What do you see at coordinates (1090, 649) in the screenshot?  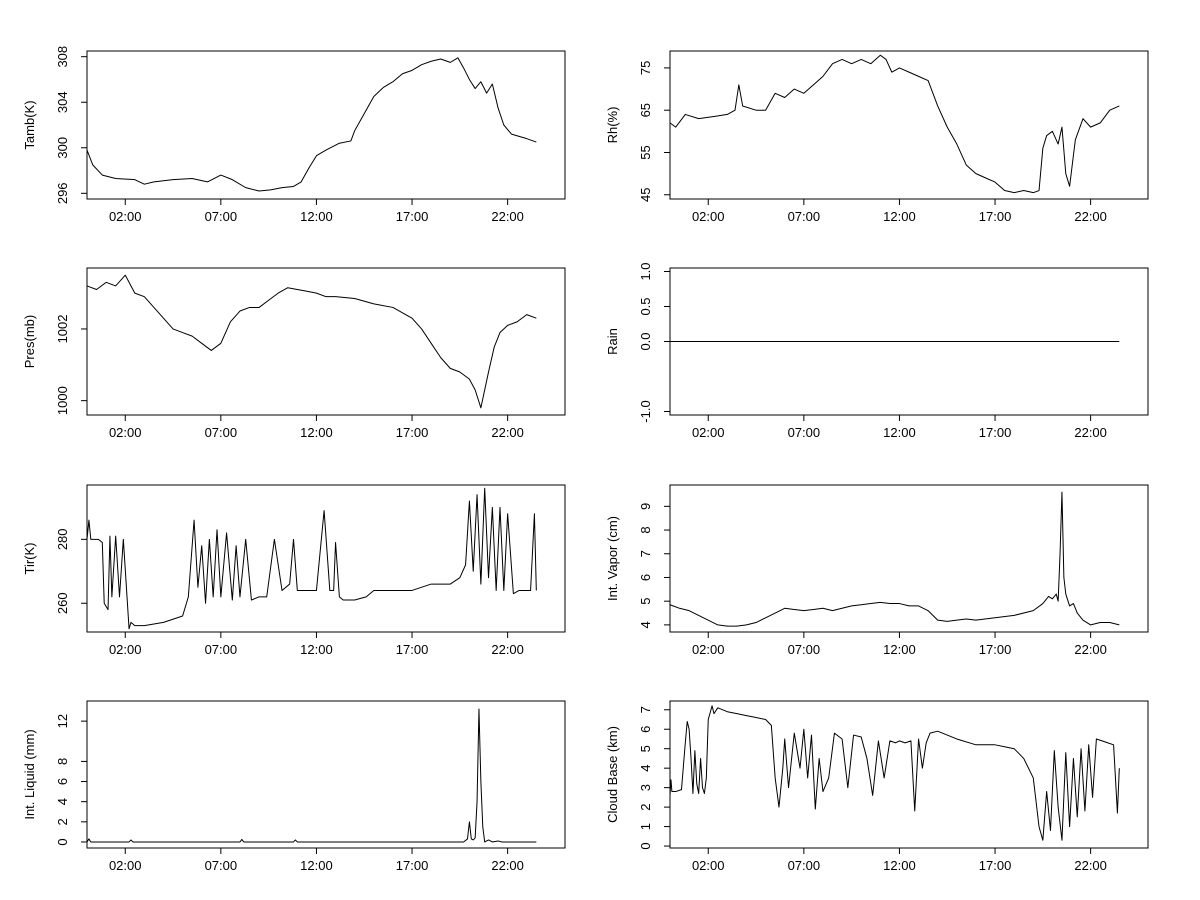 I see `int-vapor-x-tick-label: 22:00` at bounding box center [1090, 649].